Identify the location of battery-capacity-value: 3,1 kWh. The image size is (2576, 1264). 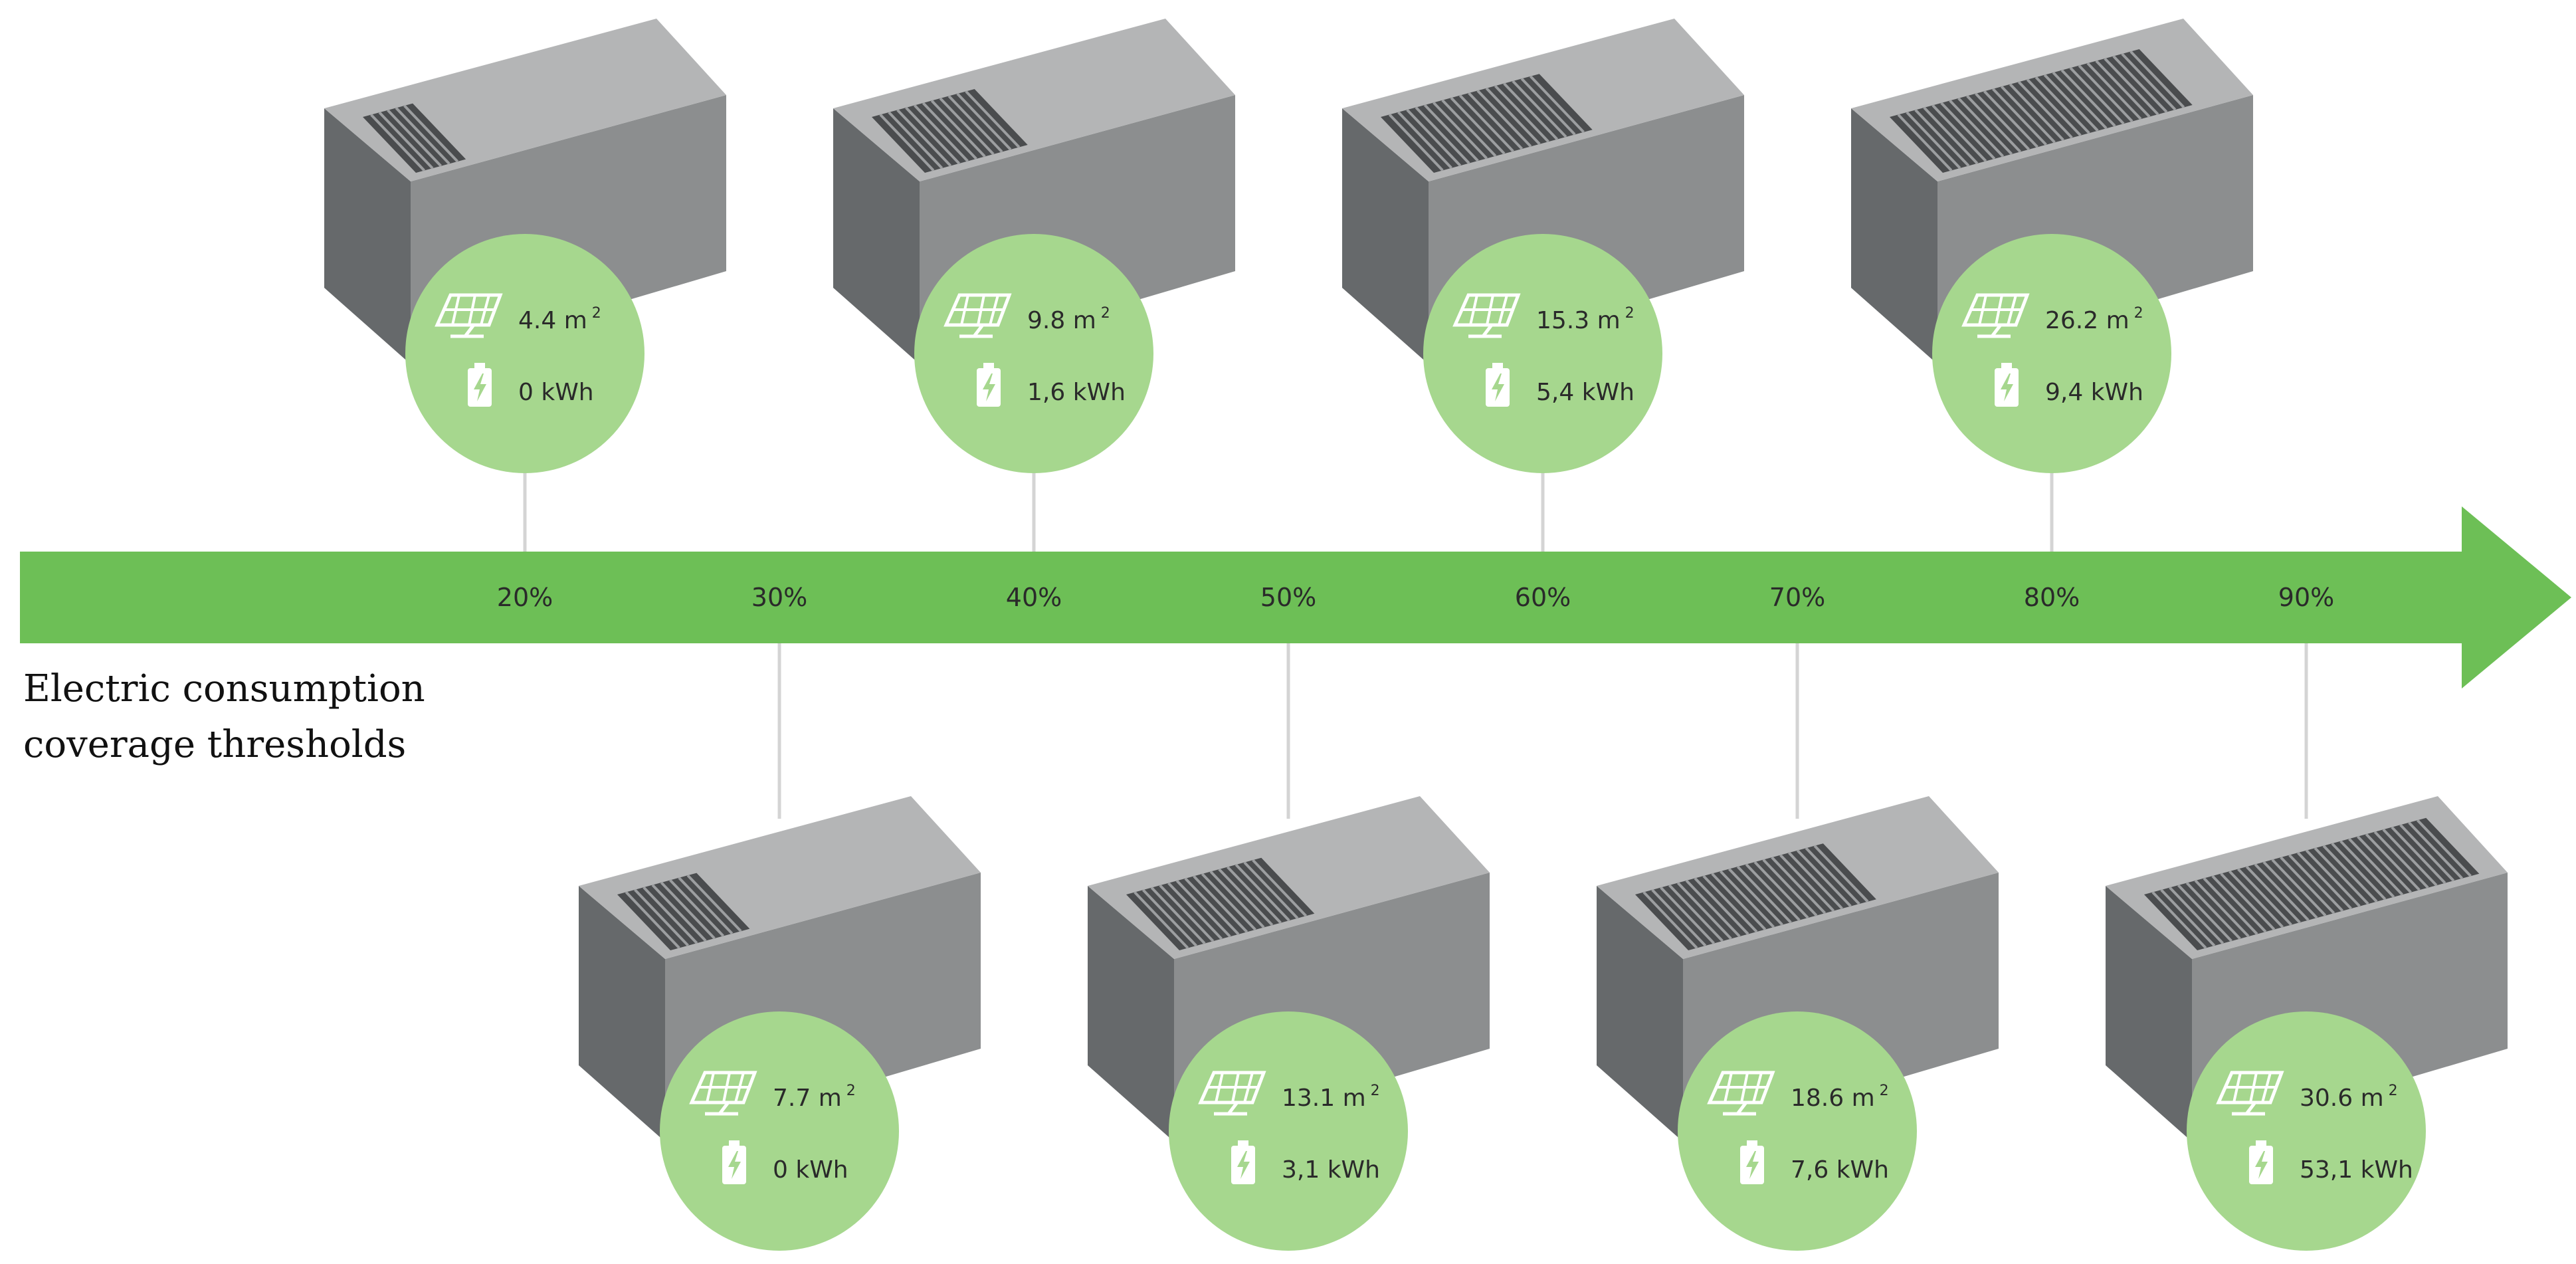
(1331, 1170).